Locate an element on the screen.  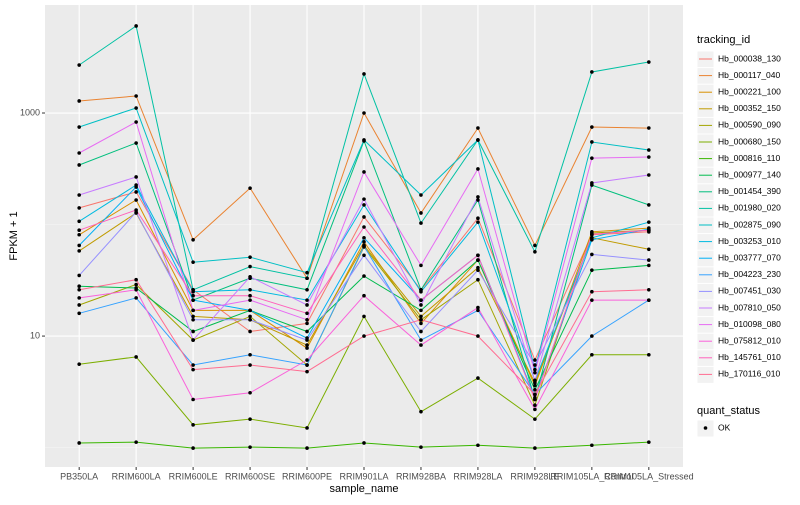
y-tick-label: 1000 is located at coordinates (30, 112).